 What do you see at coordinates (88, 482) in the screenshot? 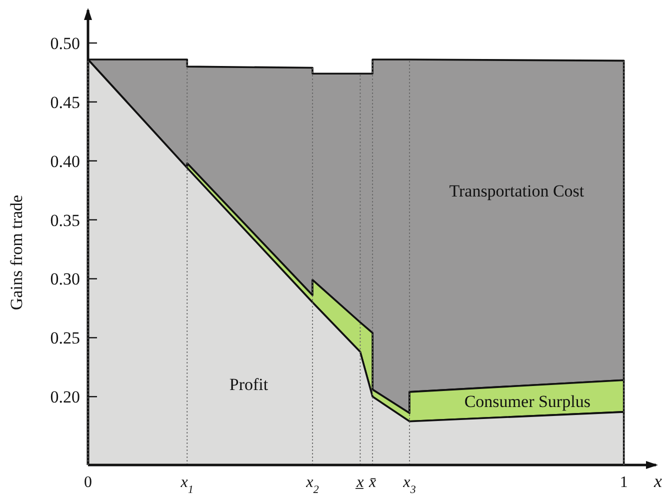
I see `x-tick-label: 0` at bounding box center [88, 482].